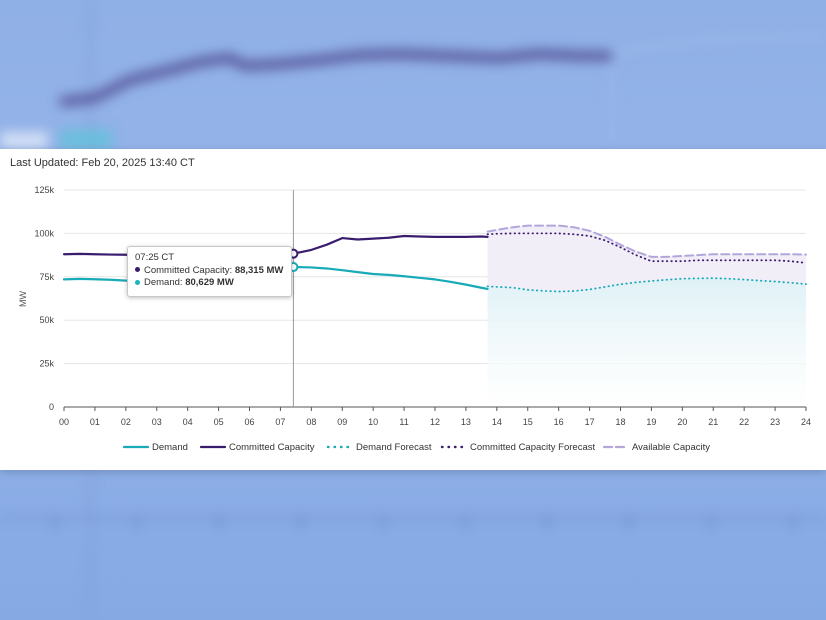  Describe the element at coordinates (293, 298) in the screenshot. I see `hover-cursor` at that location.